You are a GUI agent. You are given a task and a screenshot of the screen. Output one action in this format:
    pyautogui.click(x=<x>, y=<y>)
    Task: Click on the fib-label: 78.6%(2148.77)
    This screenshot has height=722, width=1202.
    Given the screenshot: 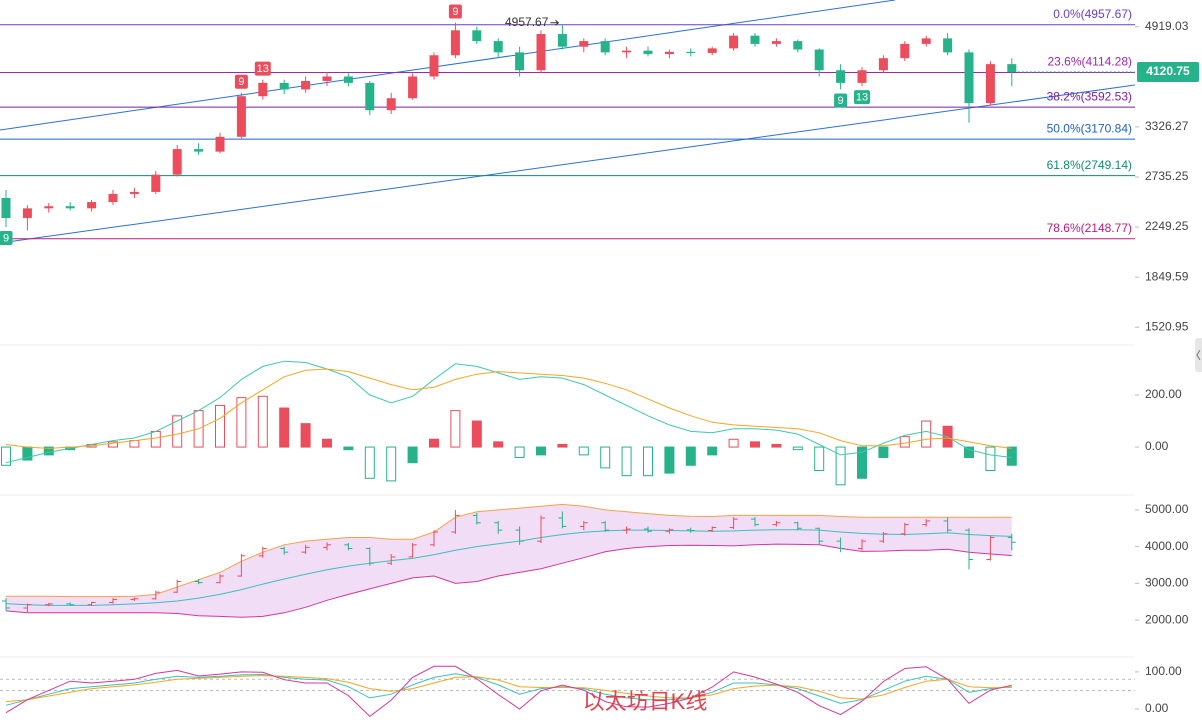 What is the action you would take?
    pyautogui.click(x=1089, y=228)
    